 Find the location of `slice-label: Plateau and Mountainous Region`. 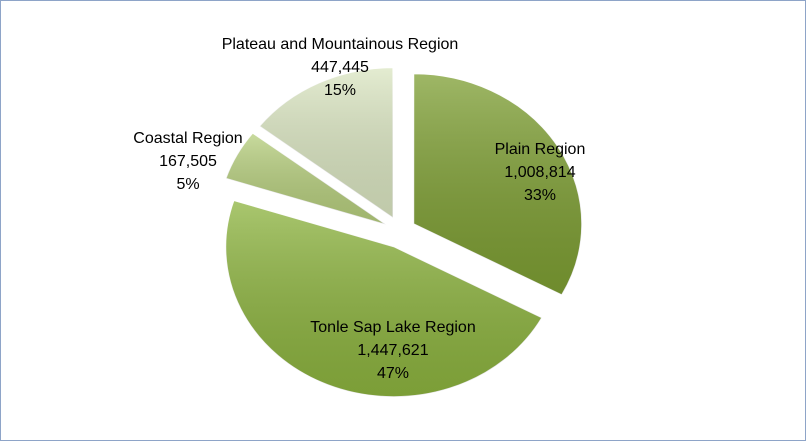

slice-label: Plateau and Mountainous Region is located at coordinates (340, 44).